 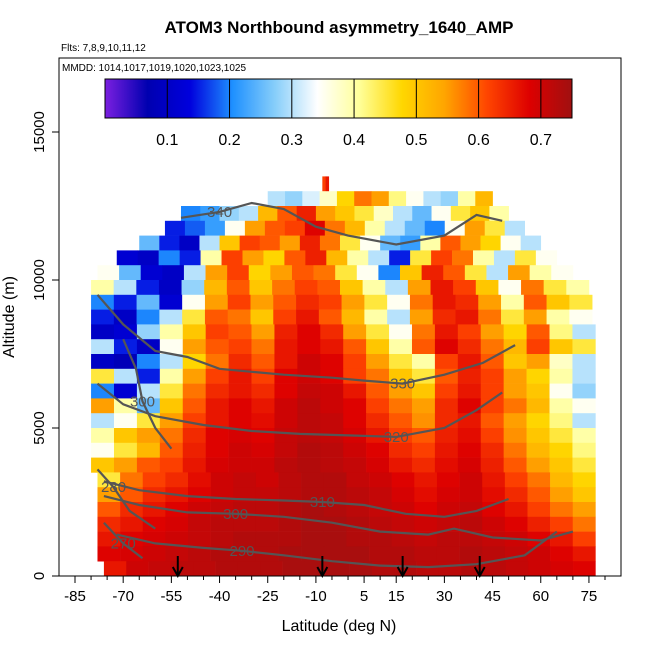 What do you see at coordinates (338, 113) in the screenshot?
I see `colorbar: 0.1 0.2 0.3 0.4 0.5 0.6 0.7` at bounding box center [338, 113].